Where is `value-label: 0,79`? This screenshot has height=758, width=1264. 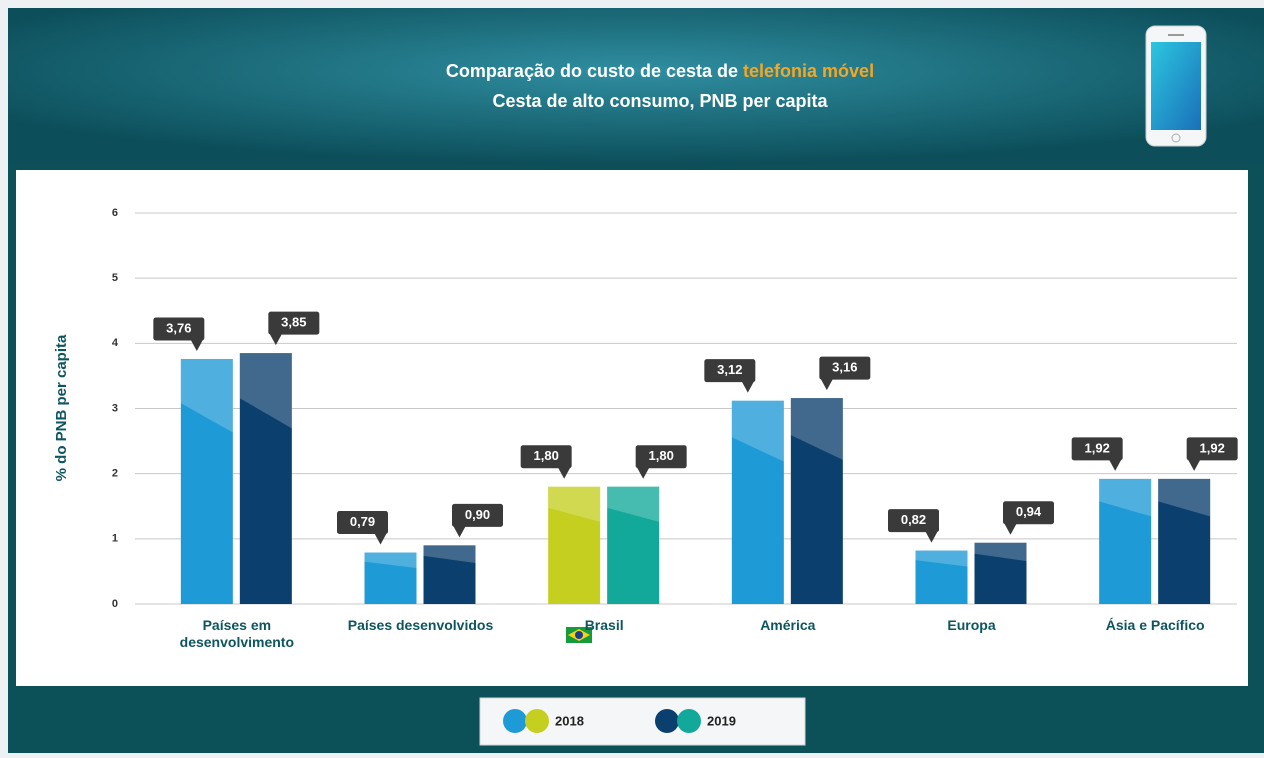 value-label: 0,79 is located at coordinates (362, 521).